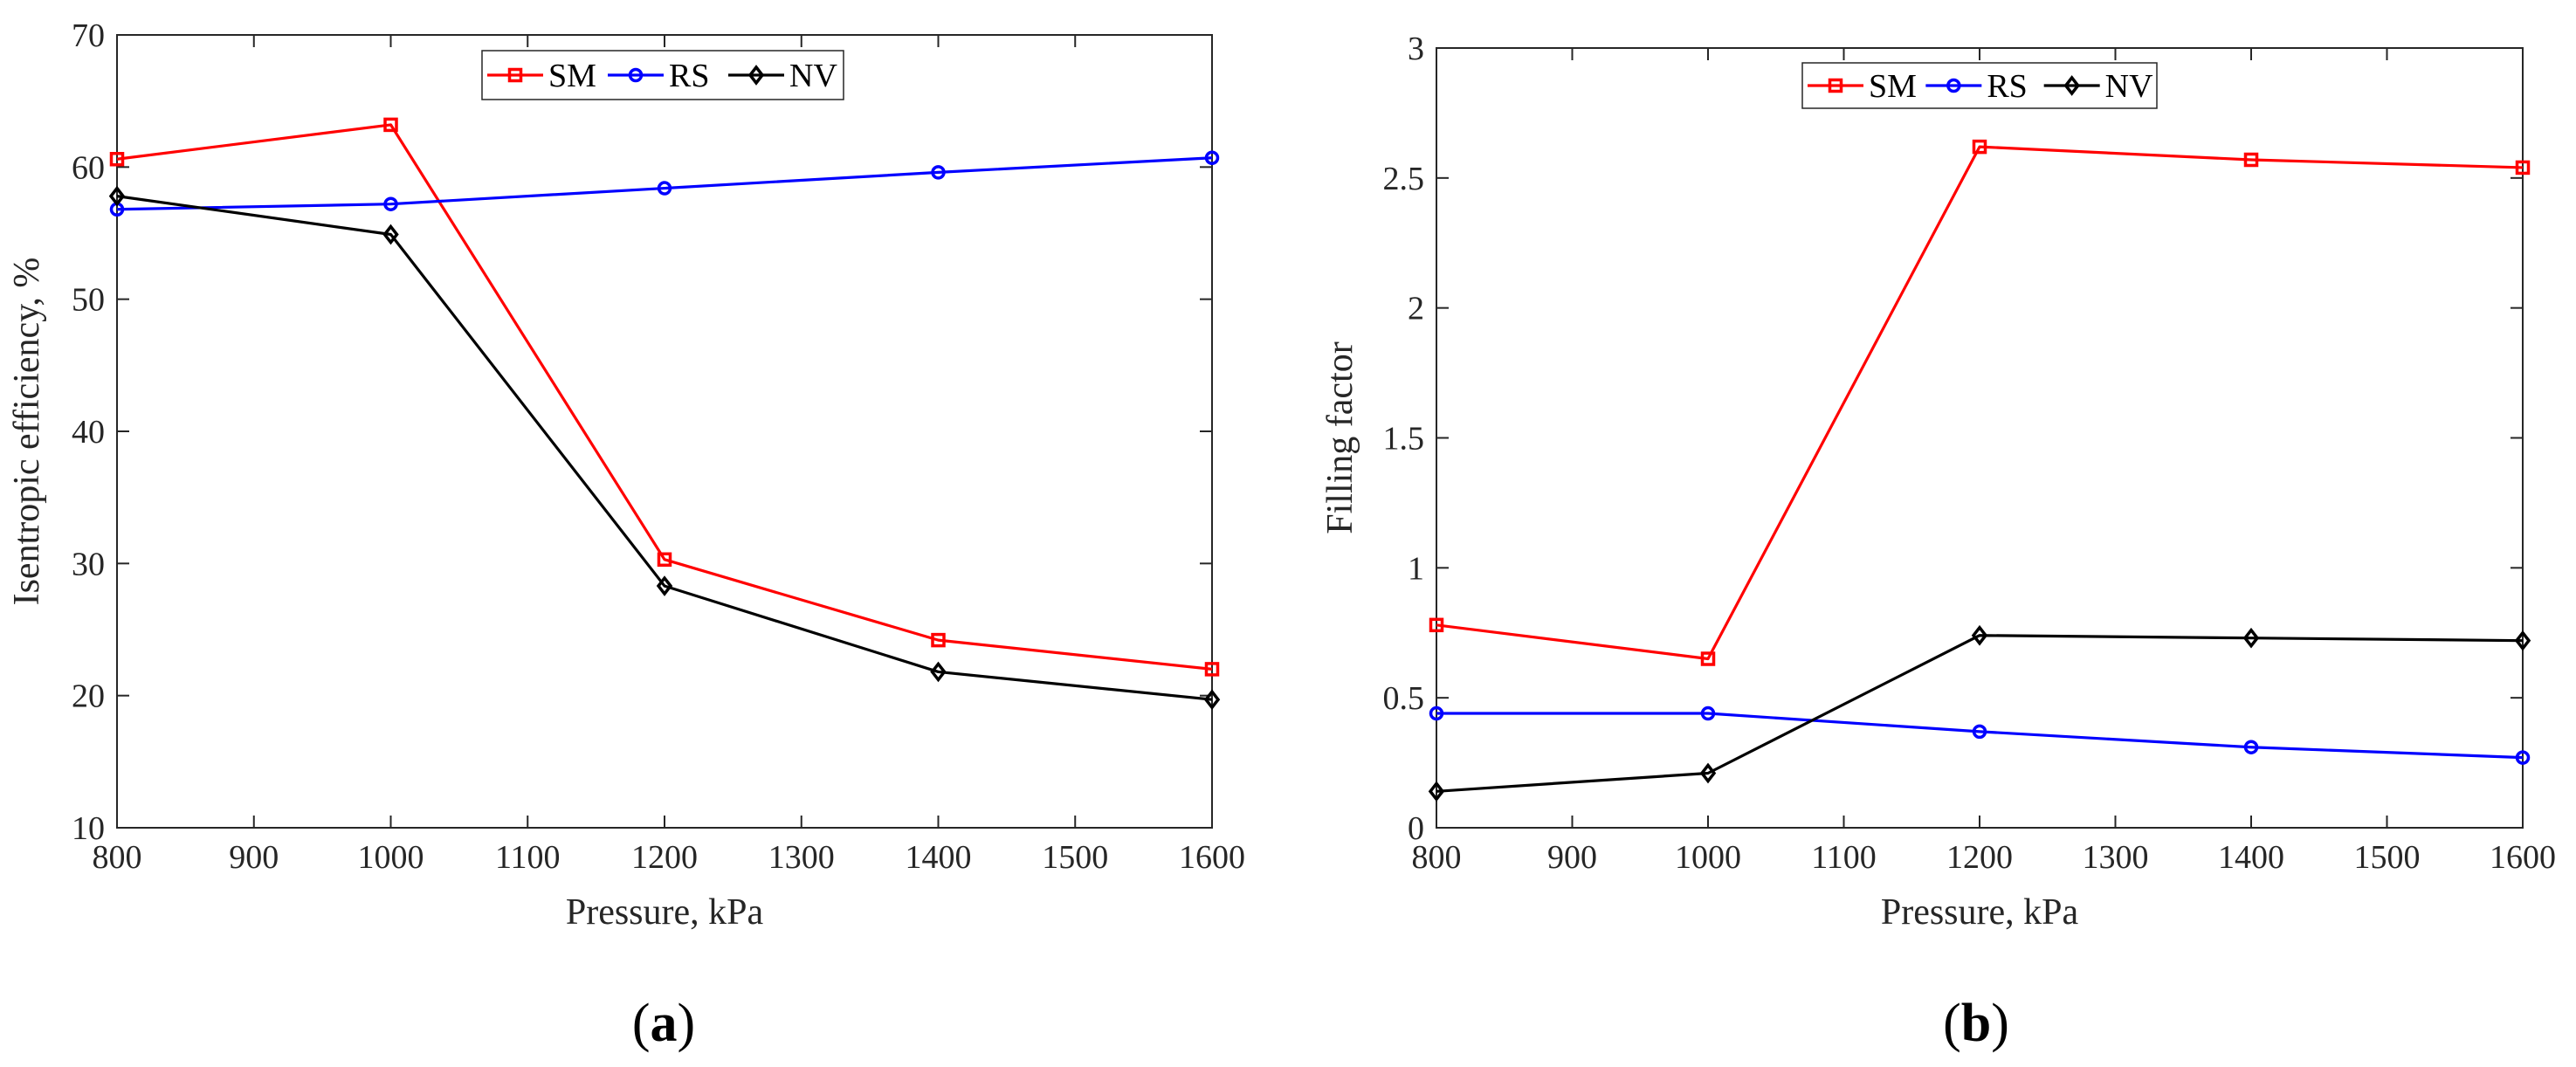 The width and height of the screenshot is (2576, 1067). Describe the element at coordinates (2251, 857) in the screenshot. I see `x-tick-label-b-6: 1400` at that location.